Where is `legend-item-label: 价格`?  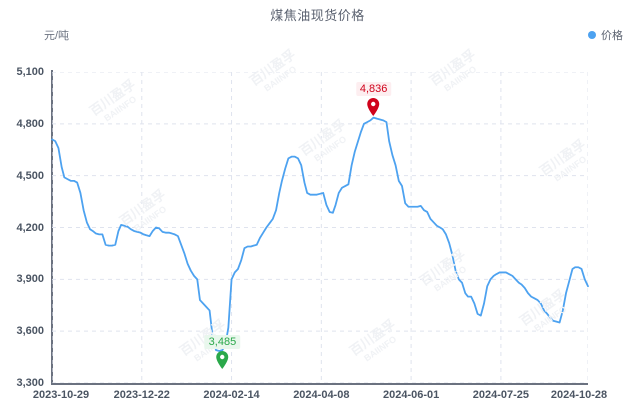
legend-item-label: 价格 is located at coordinates (612, 36).